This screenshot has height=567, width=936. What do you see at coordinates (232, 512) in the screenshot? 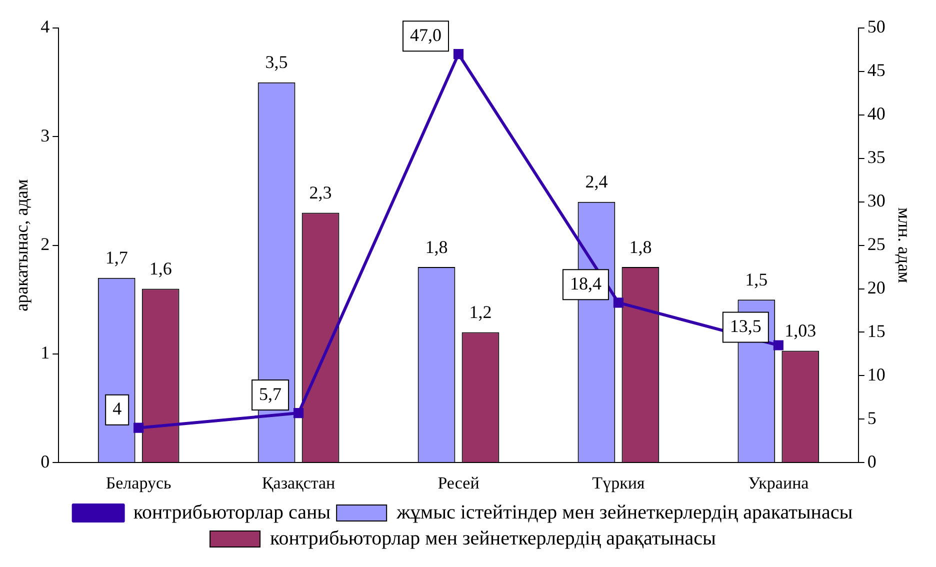
I see `legend-label: контрибьюторлар саны` at bounding box center [232, 512].